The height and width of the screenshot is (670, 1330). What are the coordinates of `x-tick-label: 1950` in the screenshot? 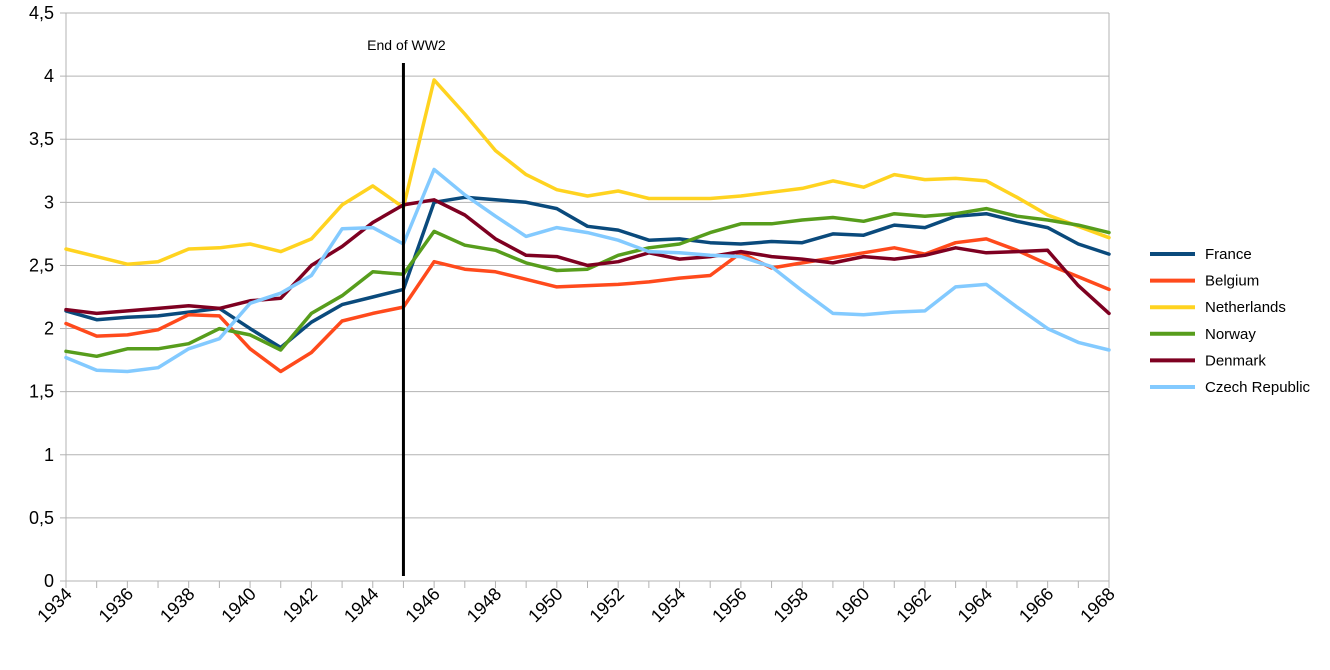 It's located at (545, 605).